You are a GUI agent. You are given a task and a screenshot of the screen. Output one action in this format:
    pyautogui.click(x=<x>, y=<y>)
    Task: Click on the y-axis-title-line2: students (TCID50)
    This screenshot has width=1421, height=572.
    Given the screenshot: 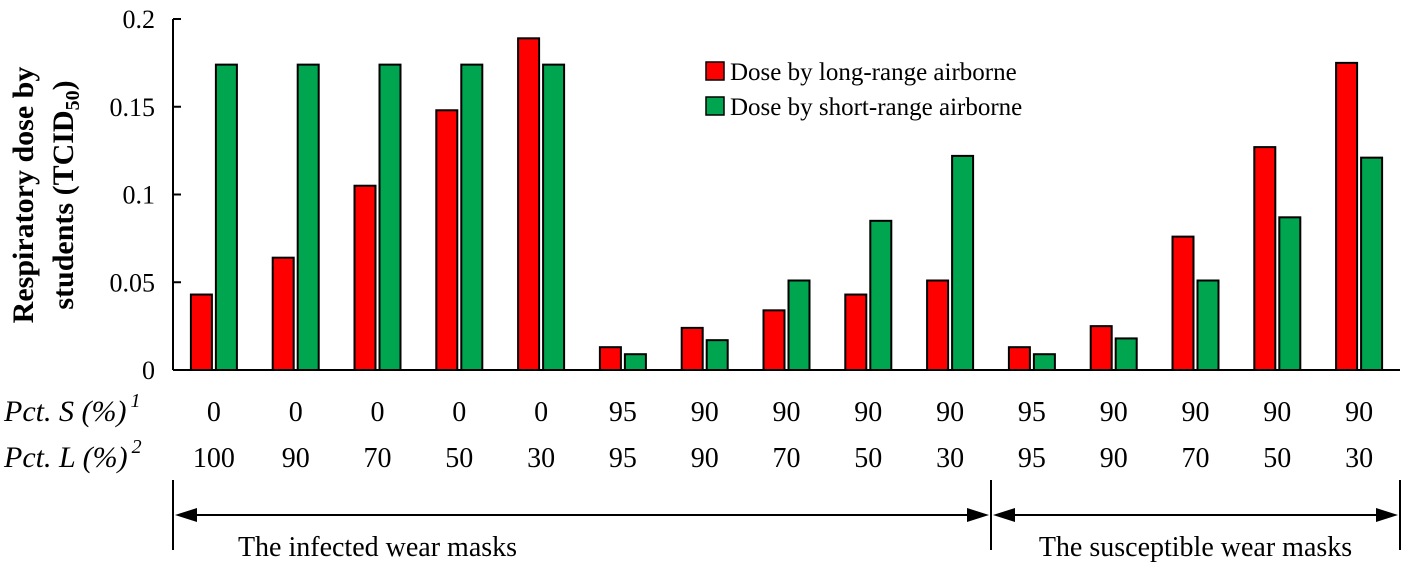 What is the action you would take?
    pyautogui.click(x=65, y=194)
    